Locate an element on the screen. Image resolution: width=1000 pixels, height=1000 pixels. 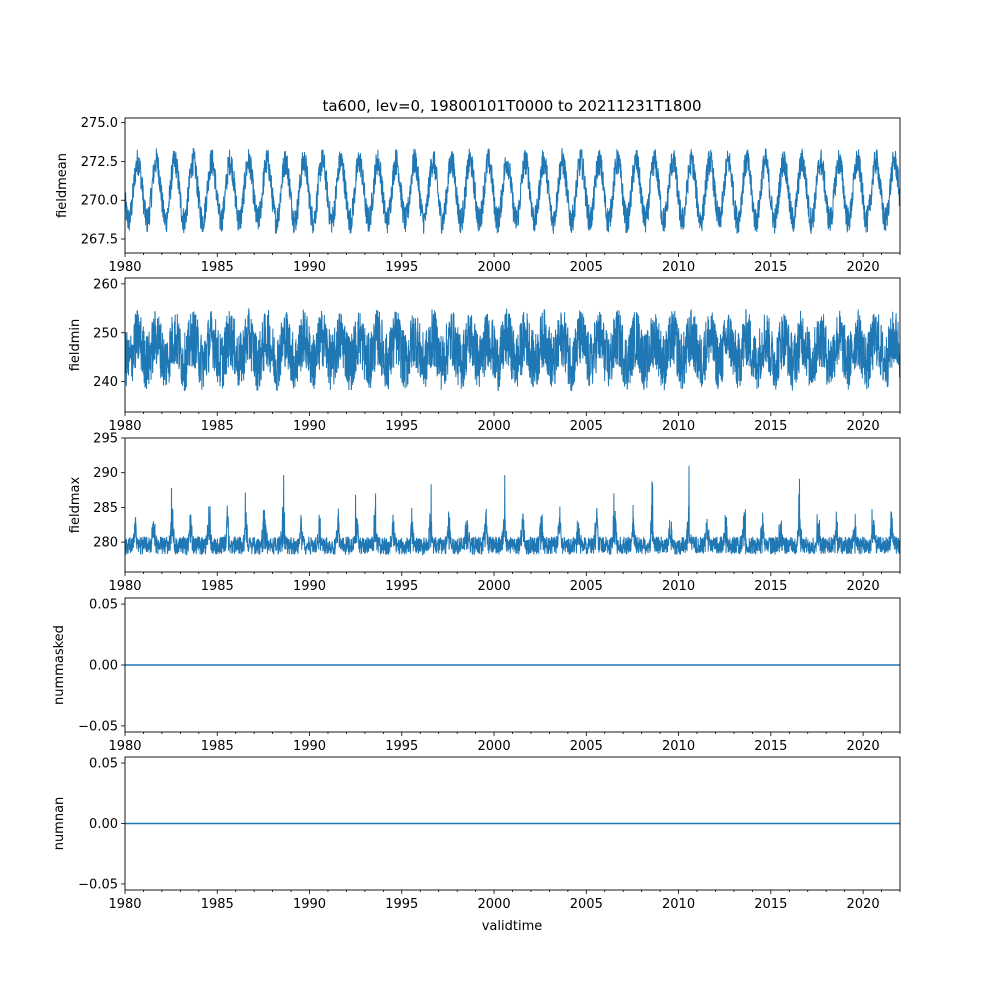
series-line-fieldmax is located at coordinates (512, 510).